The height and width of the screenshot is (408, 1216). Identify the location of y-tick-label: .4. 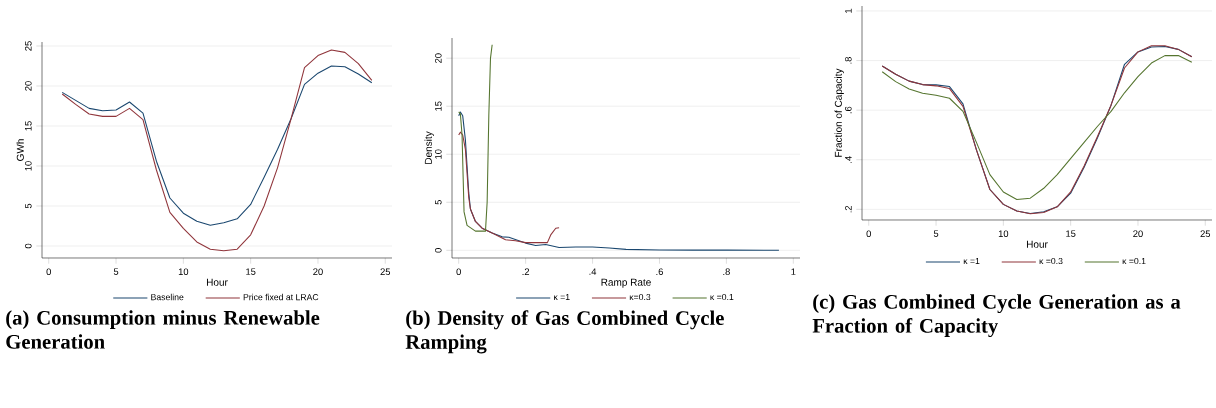
(848, 159).